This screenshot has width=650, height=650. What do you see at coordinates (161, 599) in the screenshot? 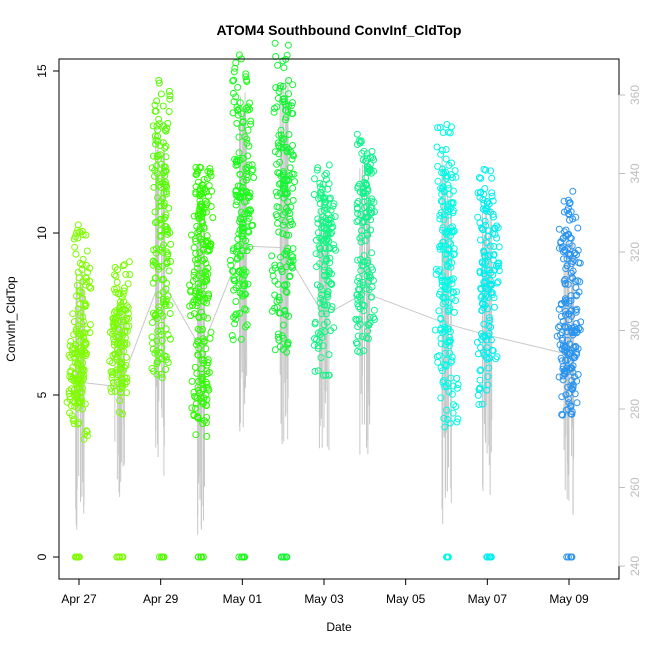
I see `x-tick-label: Apr 29` at bounding box center [161, 599].